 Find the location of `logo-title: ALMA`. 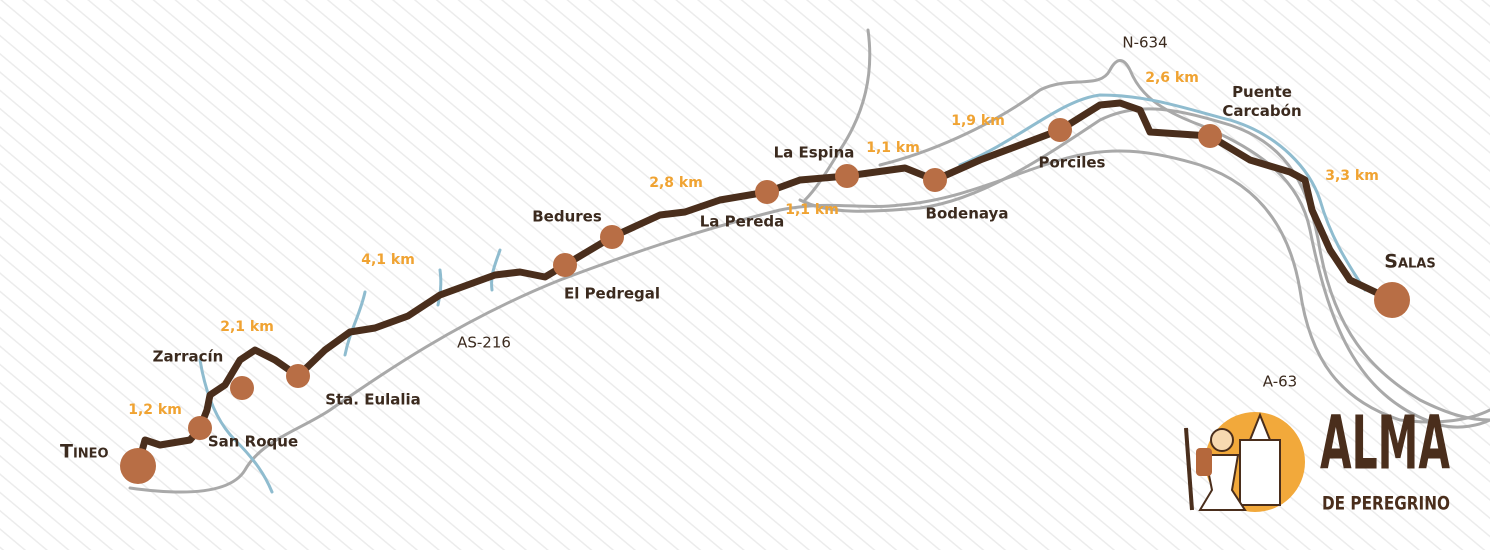

logo-title: ALMA is located at coordinates (1385, 444).